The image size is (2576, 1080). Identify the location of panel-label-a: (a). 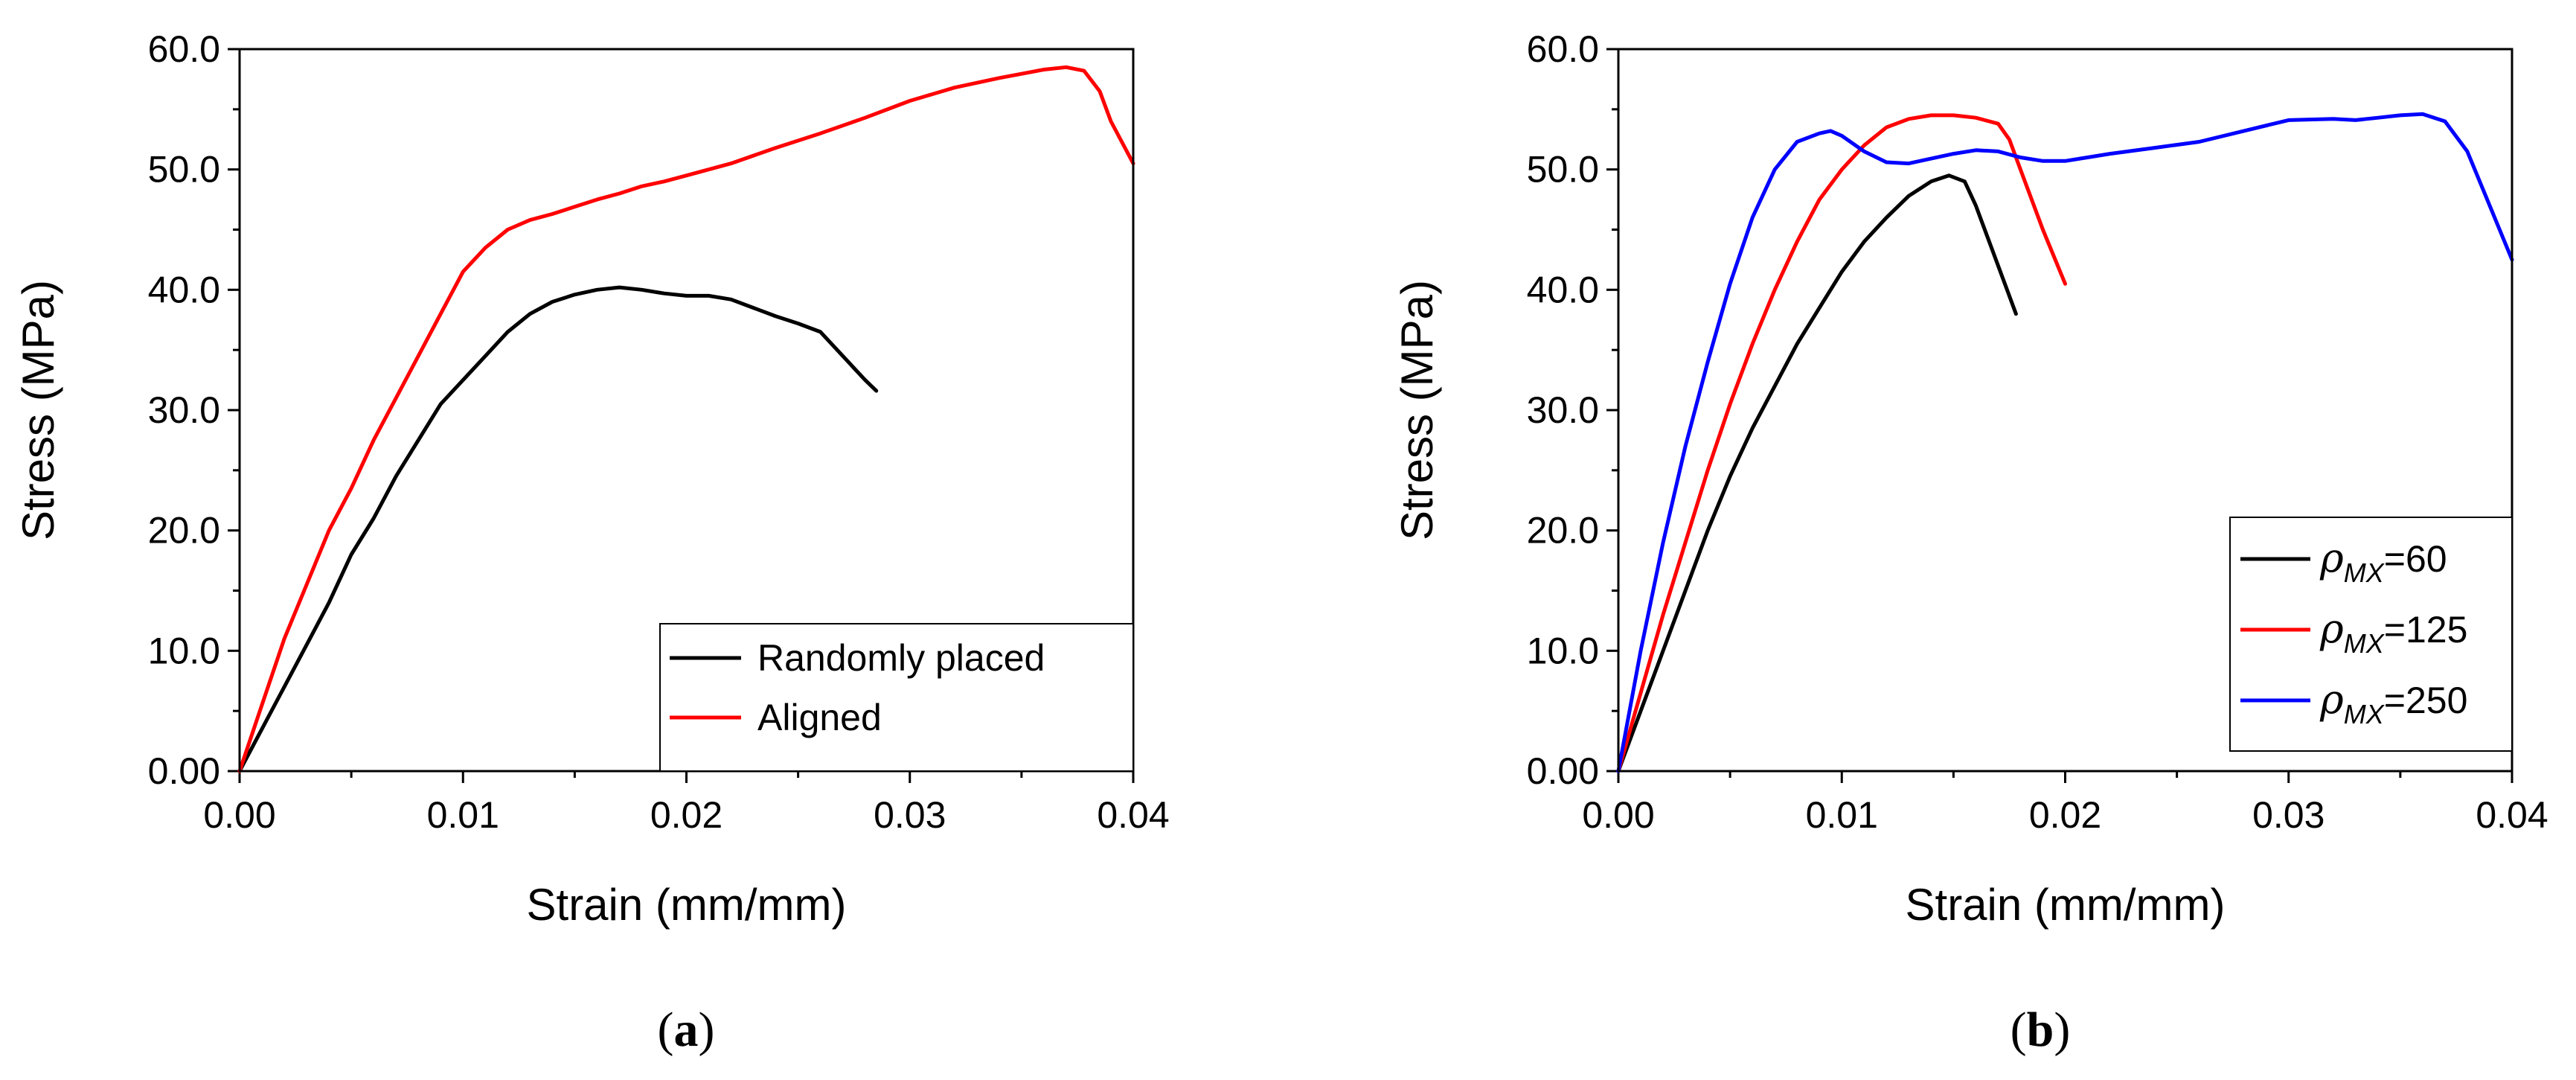
(687, 1030).